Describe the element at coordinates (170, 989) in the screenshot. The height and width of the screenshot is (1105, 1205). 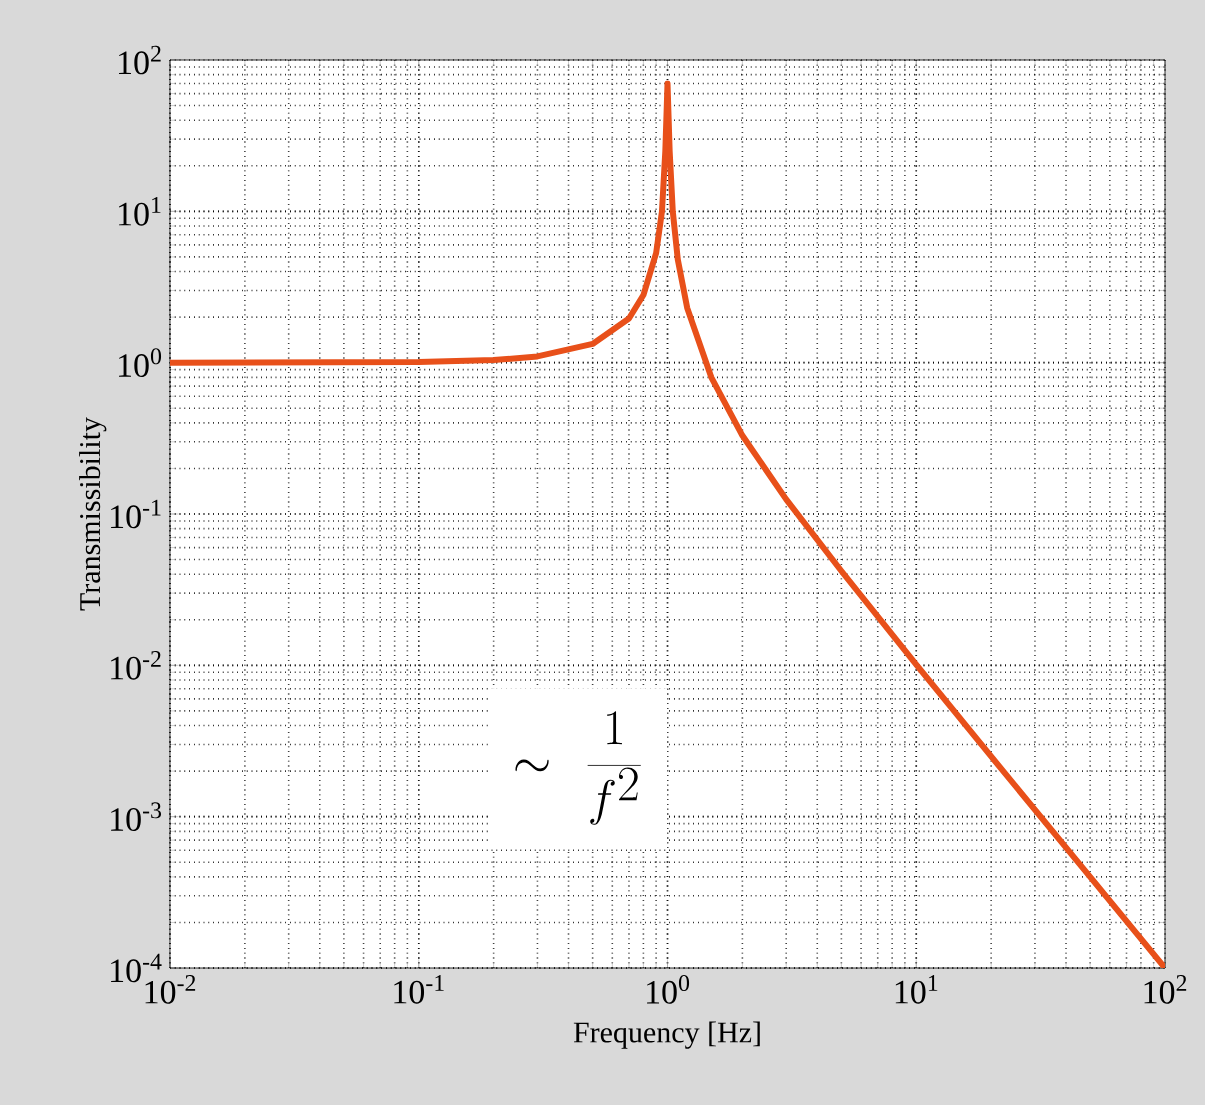
I see `x-tick-label: 10$^{-2}$` at that location.